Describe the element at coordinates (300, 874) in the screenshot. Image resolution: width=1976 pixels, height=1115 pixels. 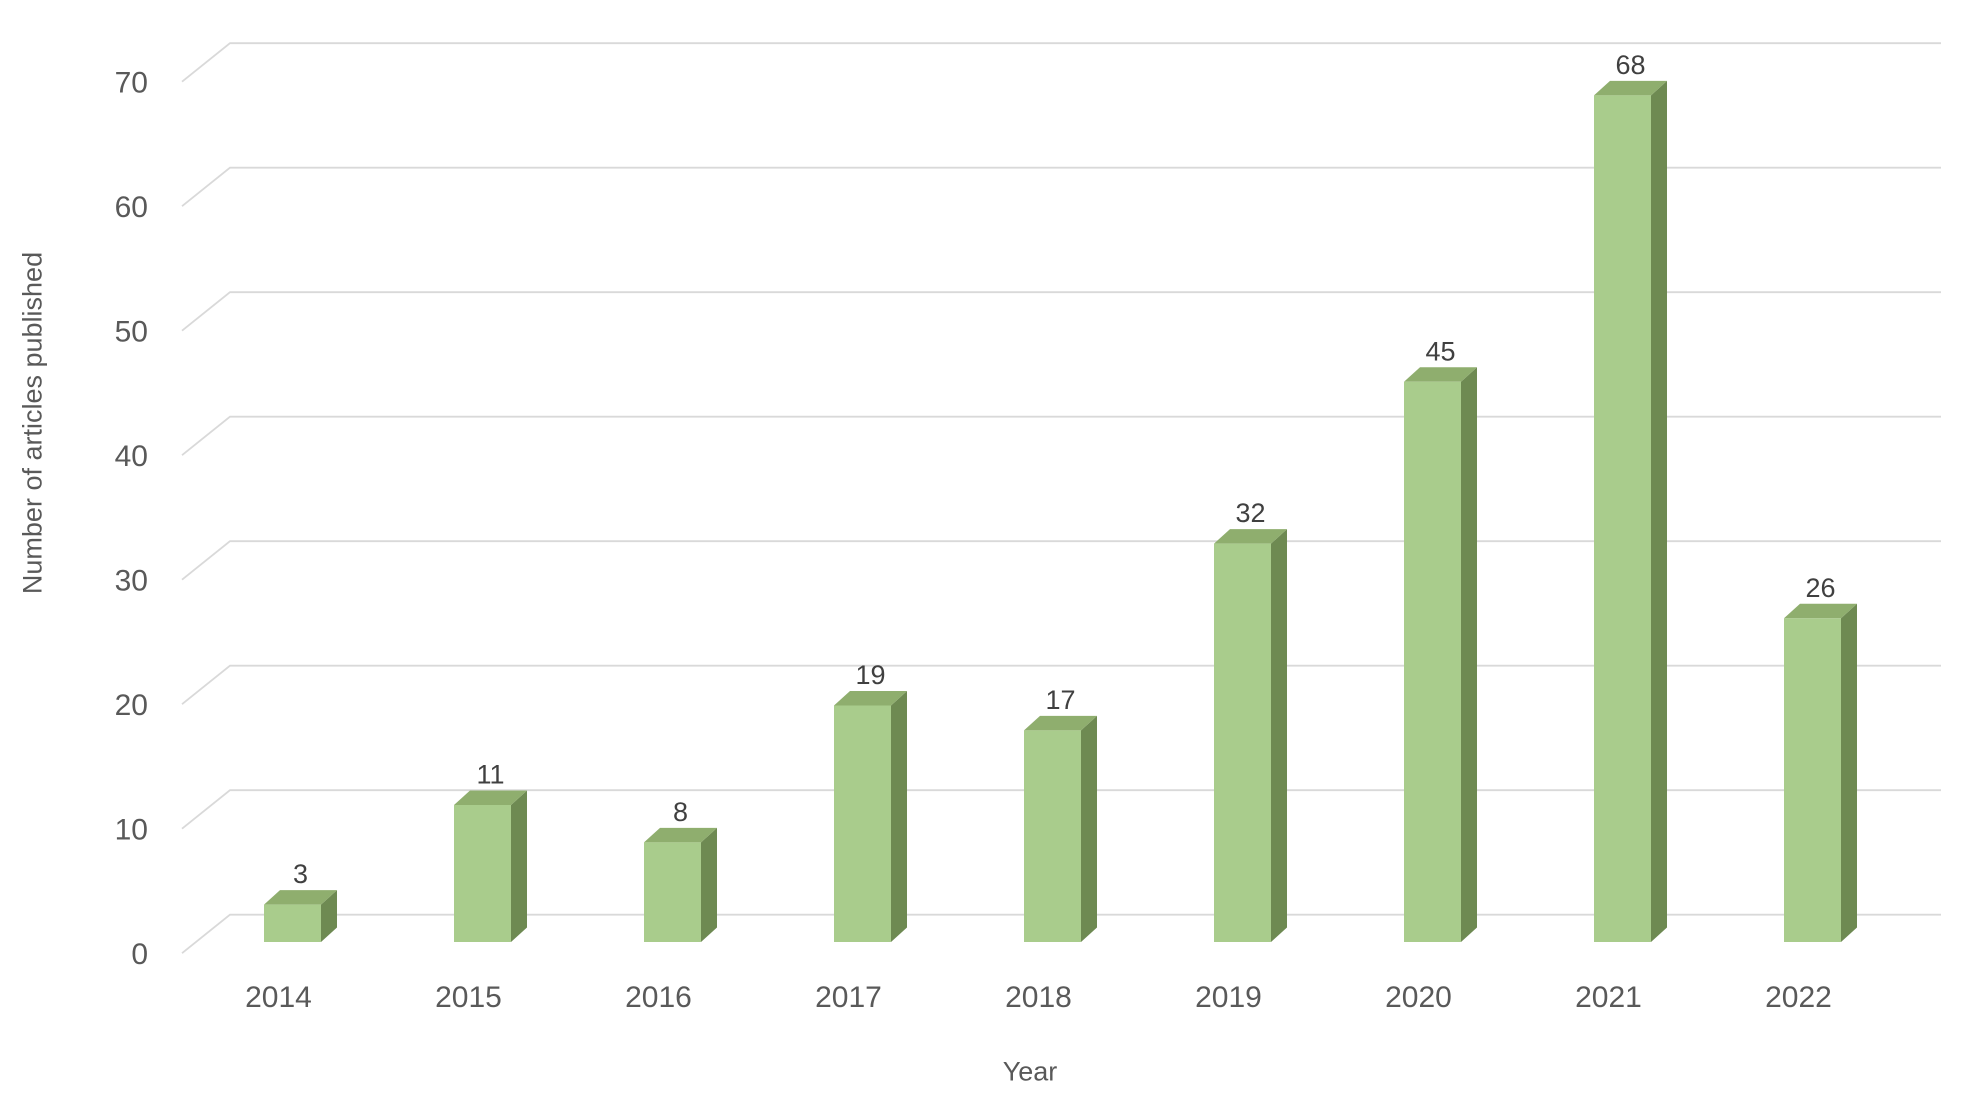
I see `data-label: 3` at that location.